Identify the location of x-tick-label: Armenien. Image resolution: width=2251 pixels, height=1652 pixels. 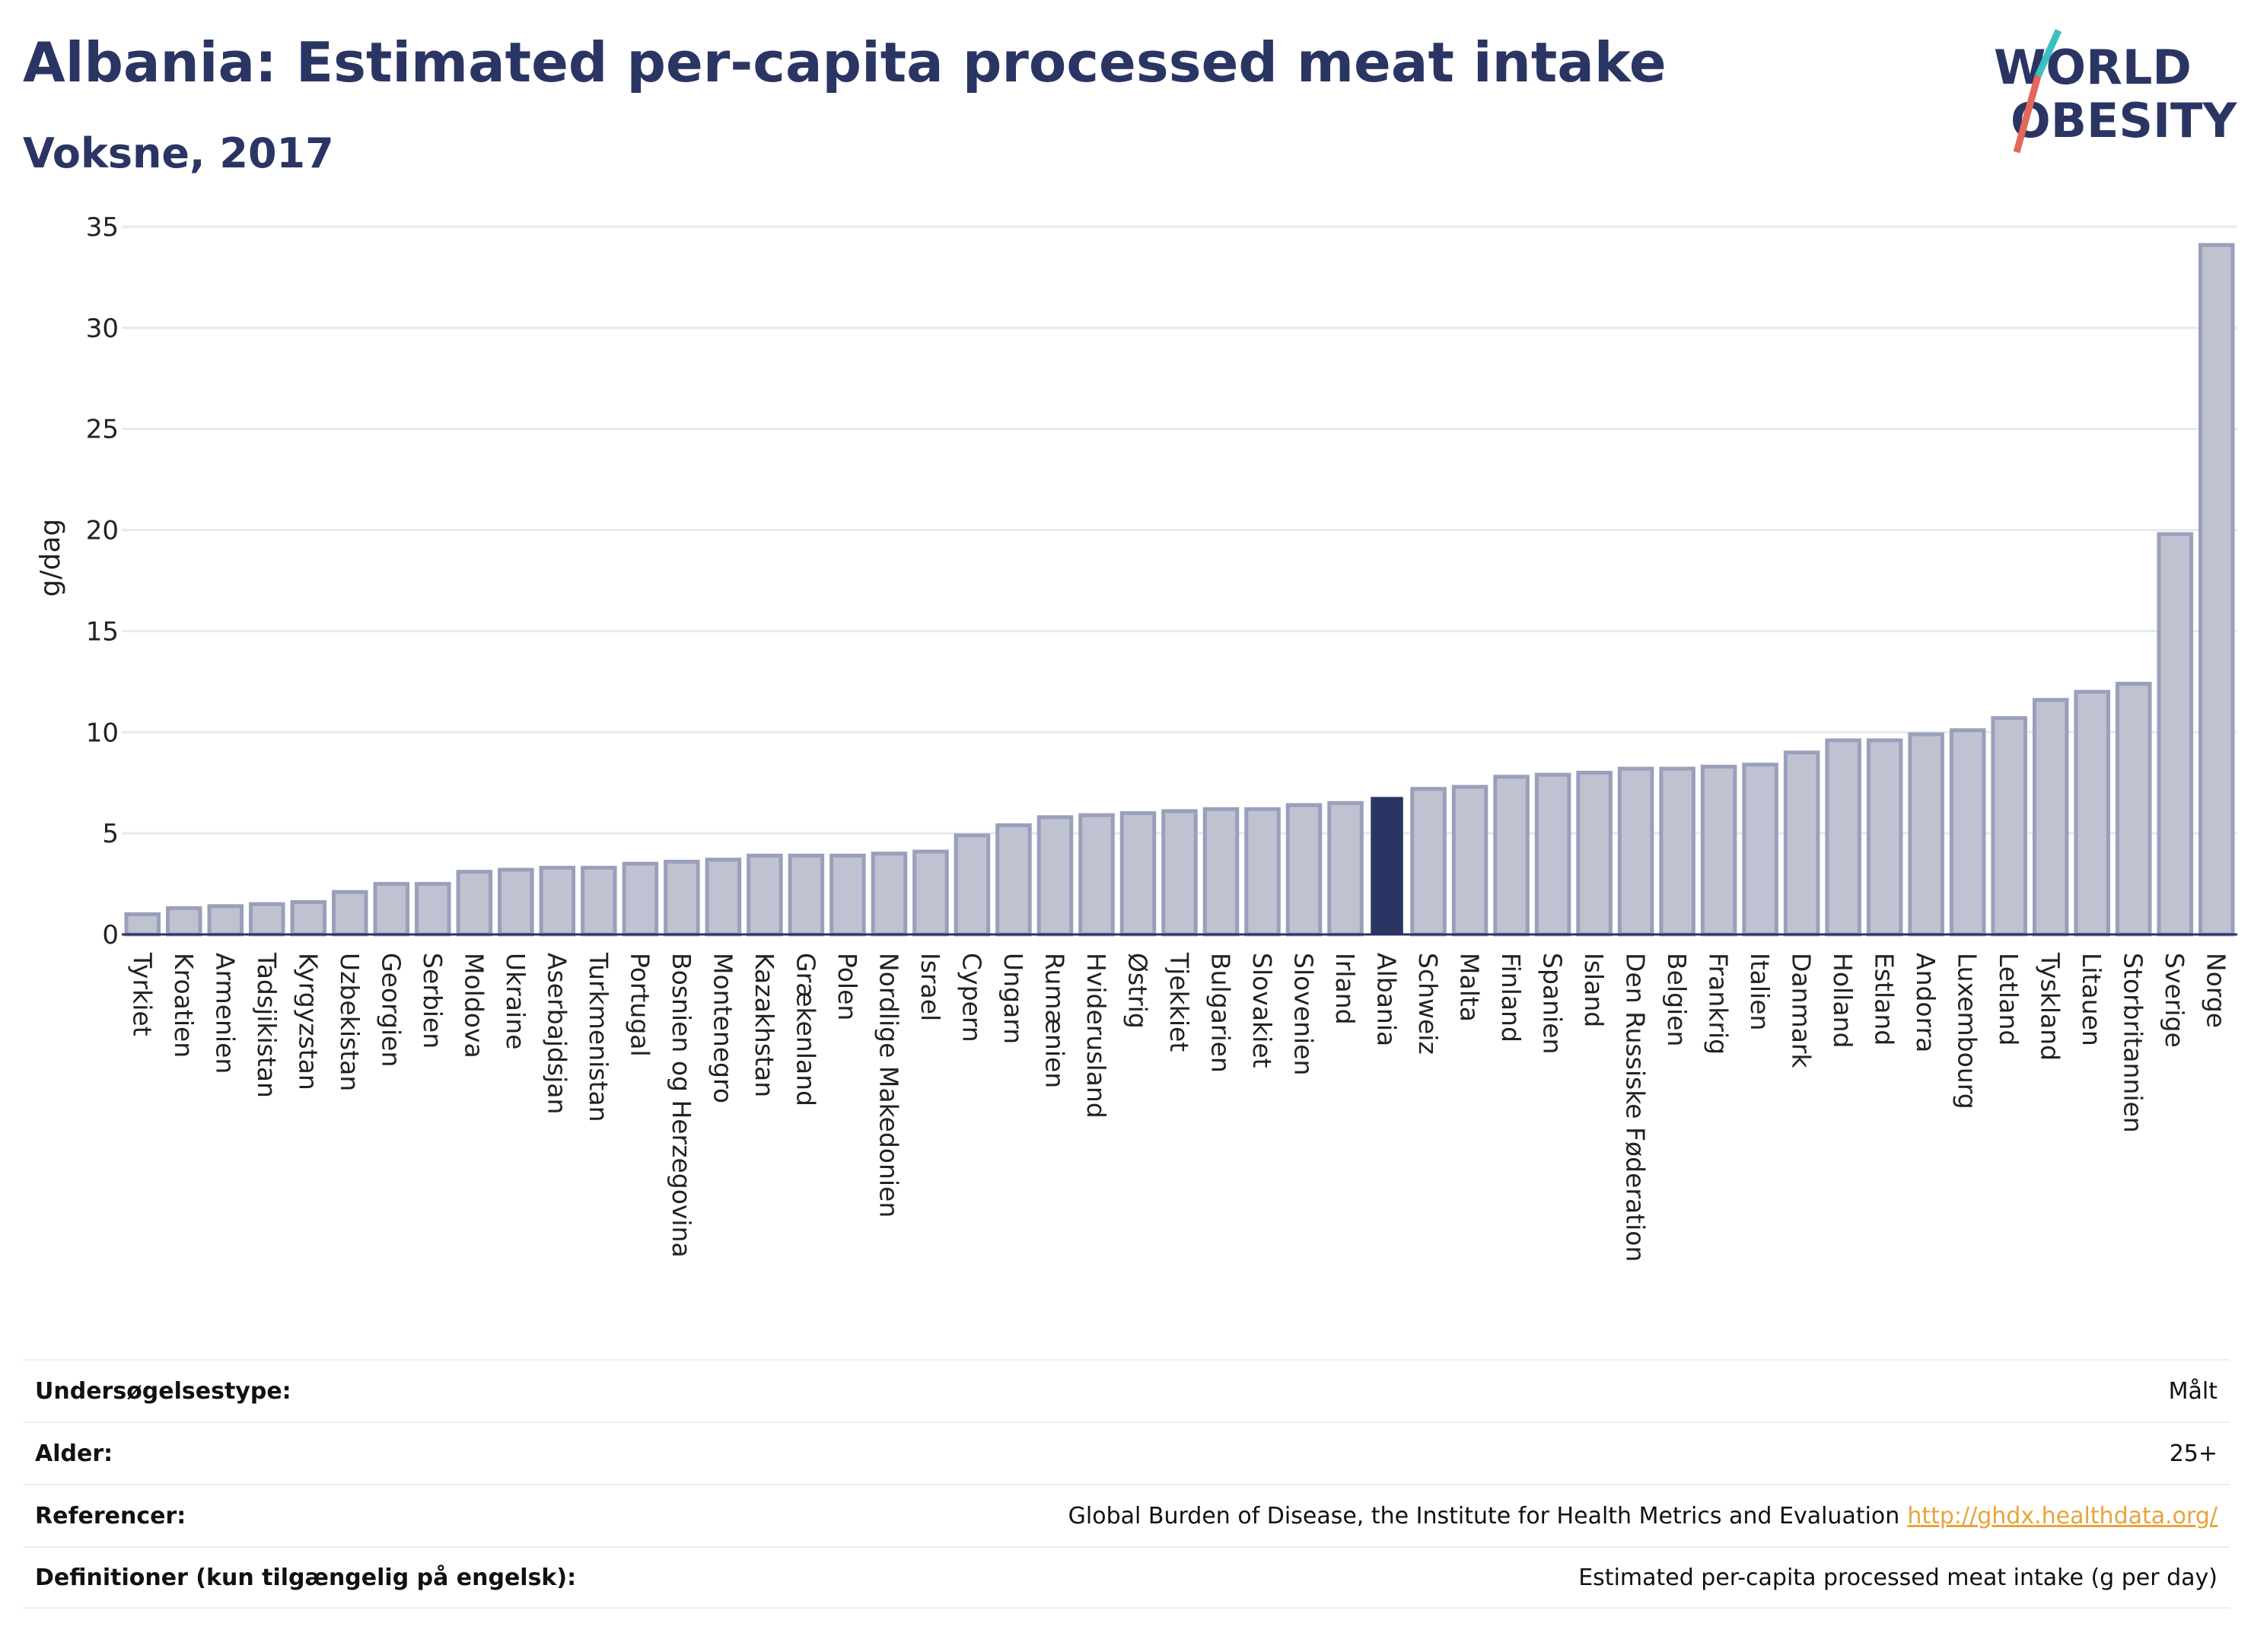
(225, 1013).